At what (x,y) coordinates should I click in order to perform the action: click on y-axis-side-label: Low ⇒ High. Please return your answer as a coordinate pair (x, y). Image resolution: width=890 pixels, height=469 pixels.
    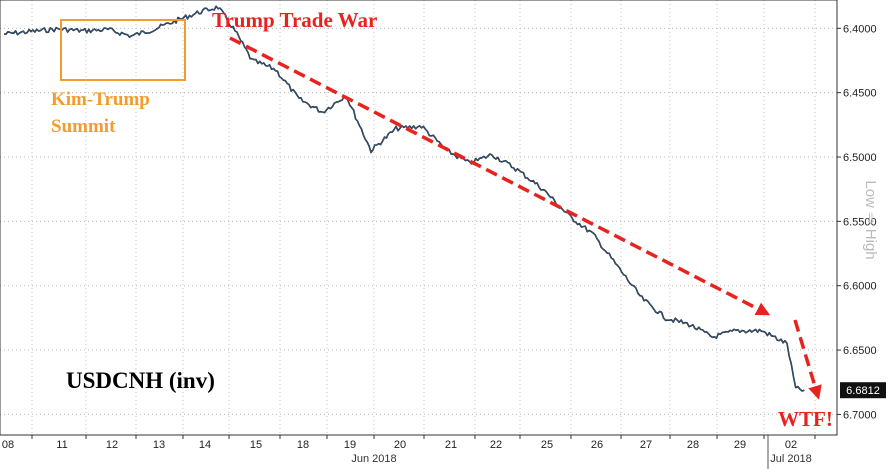
    Looking at the image, I should click on (870, 219).